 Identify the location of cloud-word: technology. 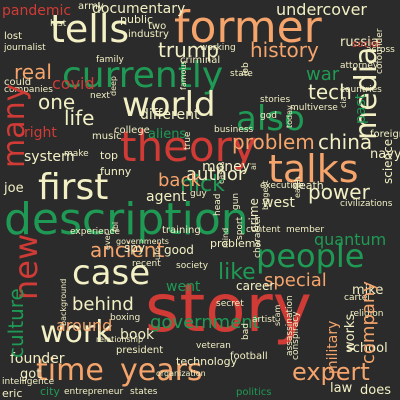
(207, 361).